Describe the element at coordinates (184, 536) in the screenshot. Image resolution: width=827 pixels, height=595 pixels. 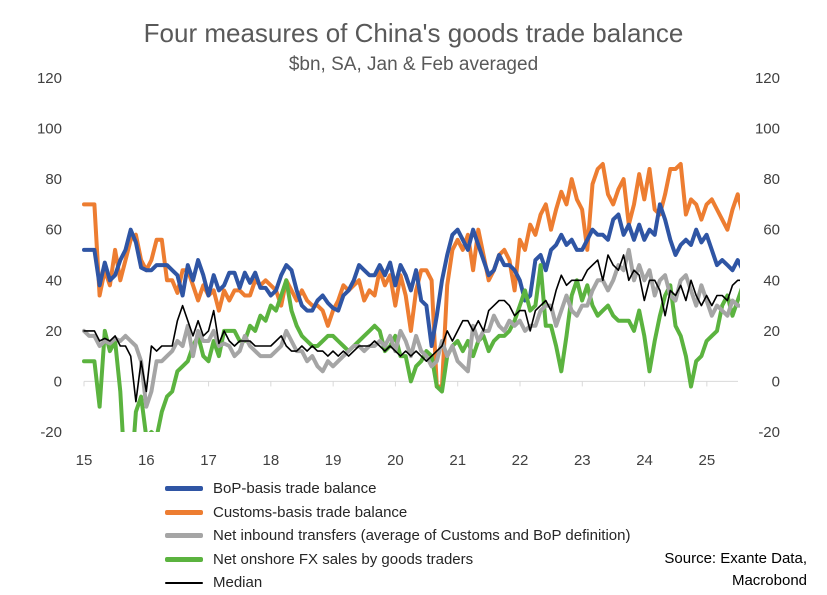
I see `legend-swatch-net-inbound` at that location.